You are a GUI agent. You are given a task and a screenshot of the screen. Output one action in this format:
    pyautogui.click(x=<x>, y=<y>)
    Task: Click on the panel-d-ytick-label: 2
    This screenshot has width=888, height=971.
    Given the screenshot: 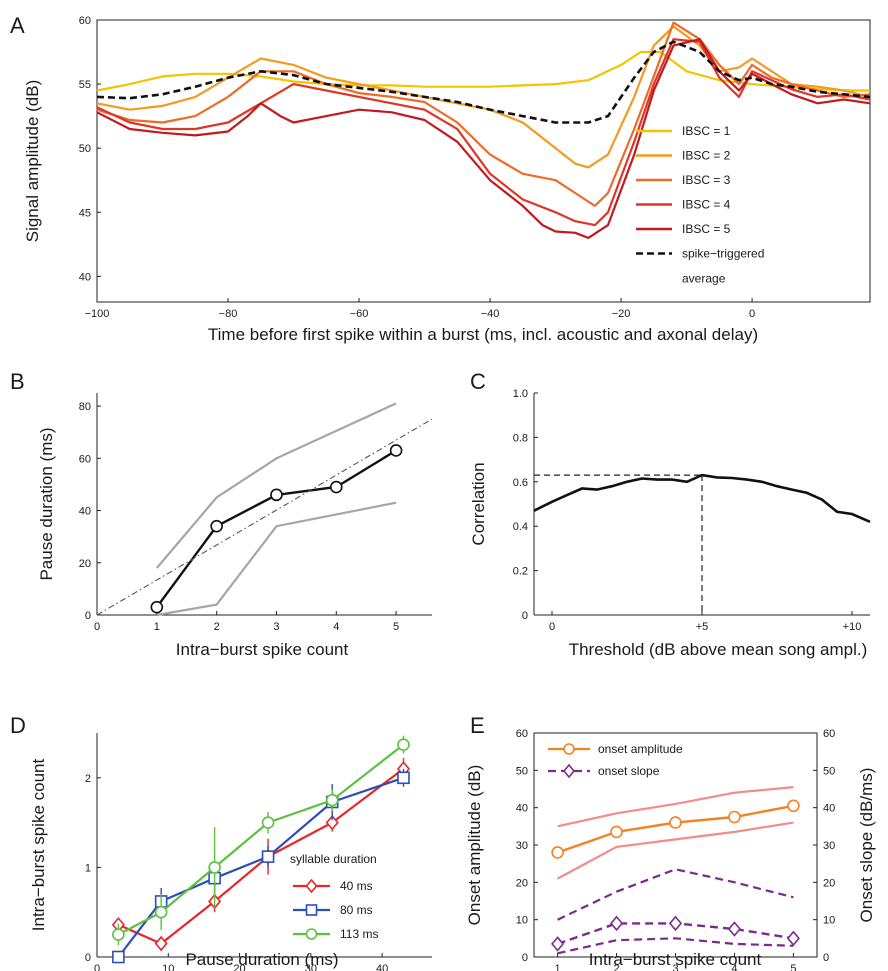 What is the action you would take?
    pyautogui.click(x=88, y=779)
    